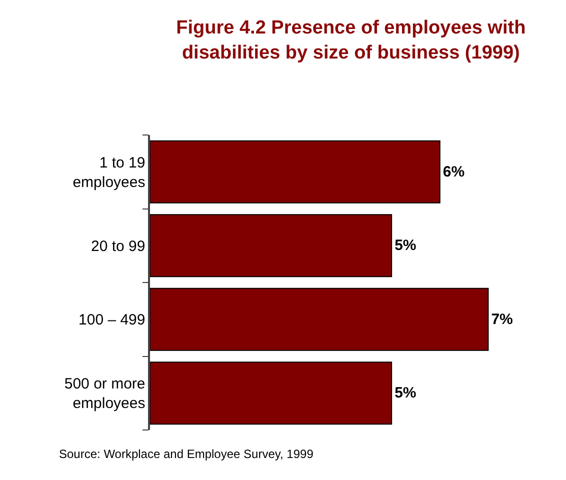 The width and height of the screenshot is (566, 480). I want to click on y-tick-label: 20 to 99, so click(118, 246).